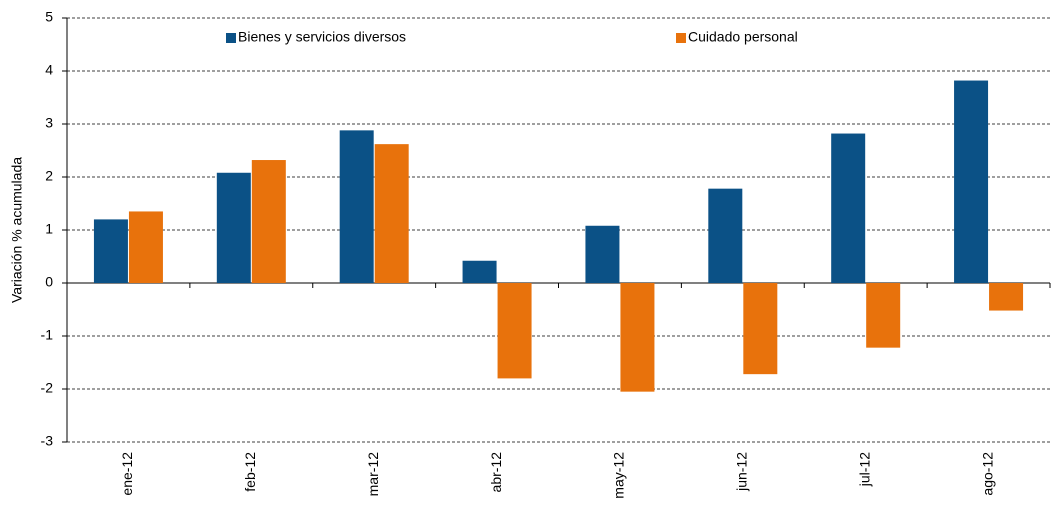  Describe the element at coordinates (322, 37) in the screenshot. I see `legend-label: Bienes y servicios diversos` at that location.